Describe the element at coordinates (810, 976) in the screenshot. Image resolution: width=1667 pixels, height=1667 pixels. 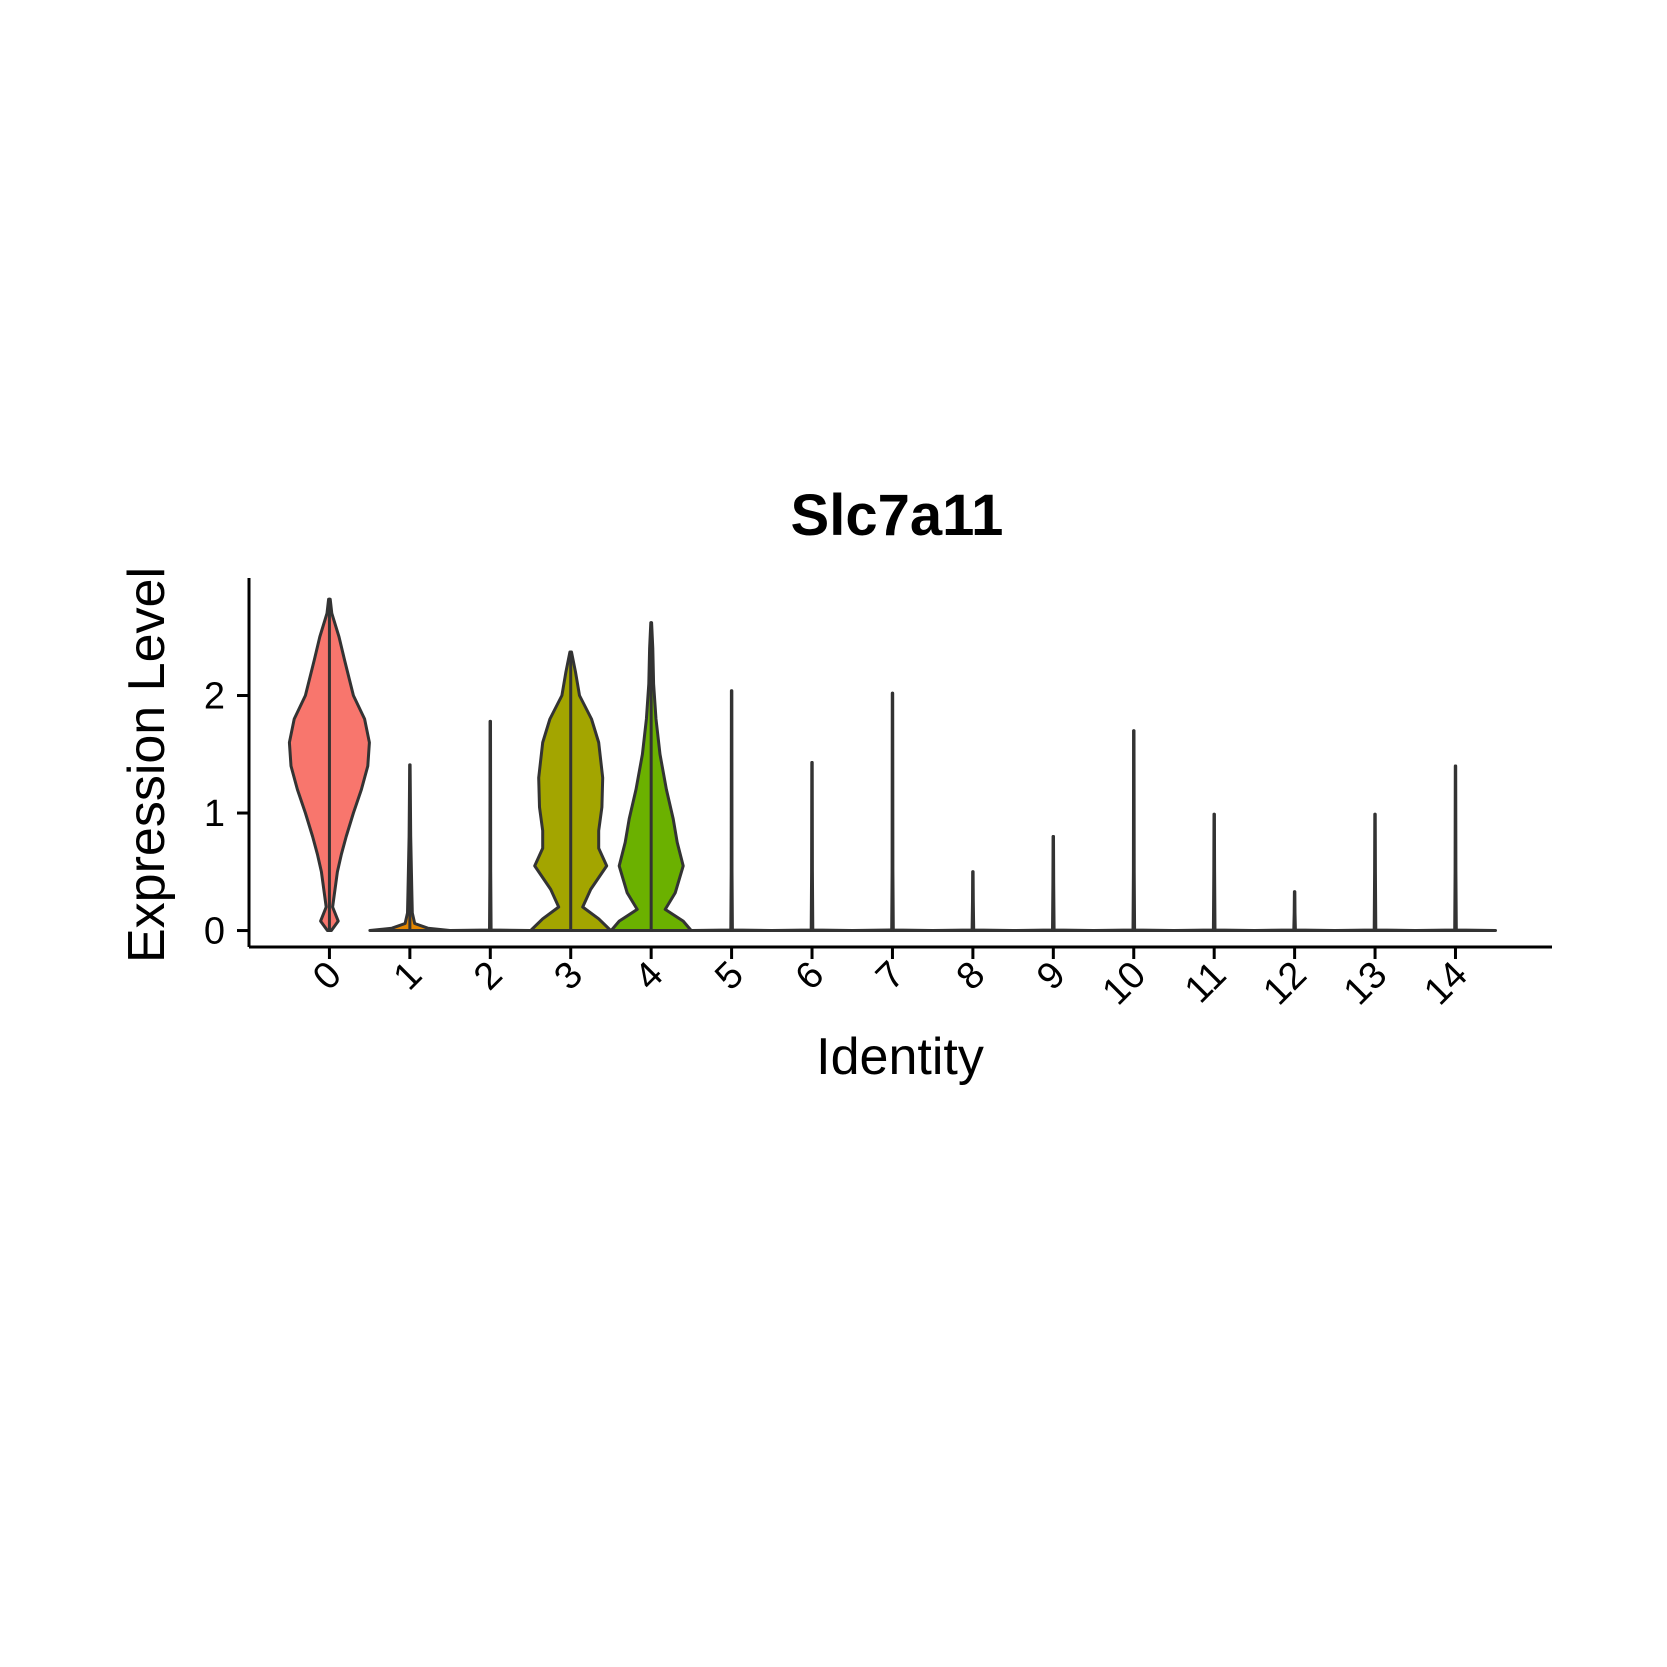
I see `x-tick-label: 6` at that location.